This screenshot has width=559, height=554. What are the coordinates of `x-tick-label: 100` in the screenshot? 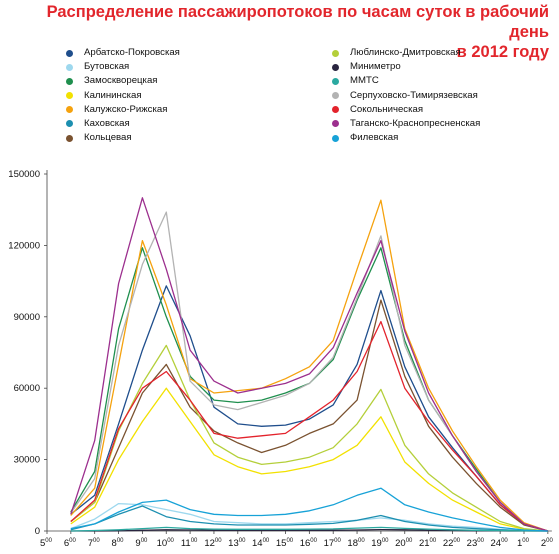 It's located at (523, 543).